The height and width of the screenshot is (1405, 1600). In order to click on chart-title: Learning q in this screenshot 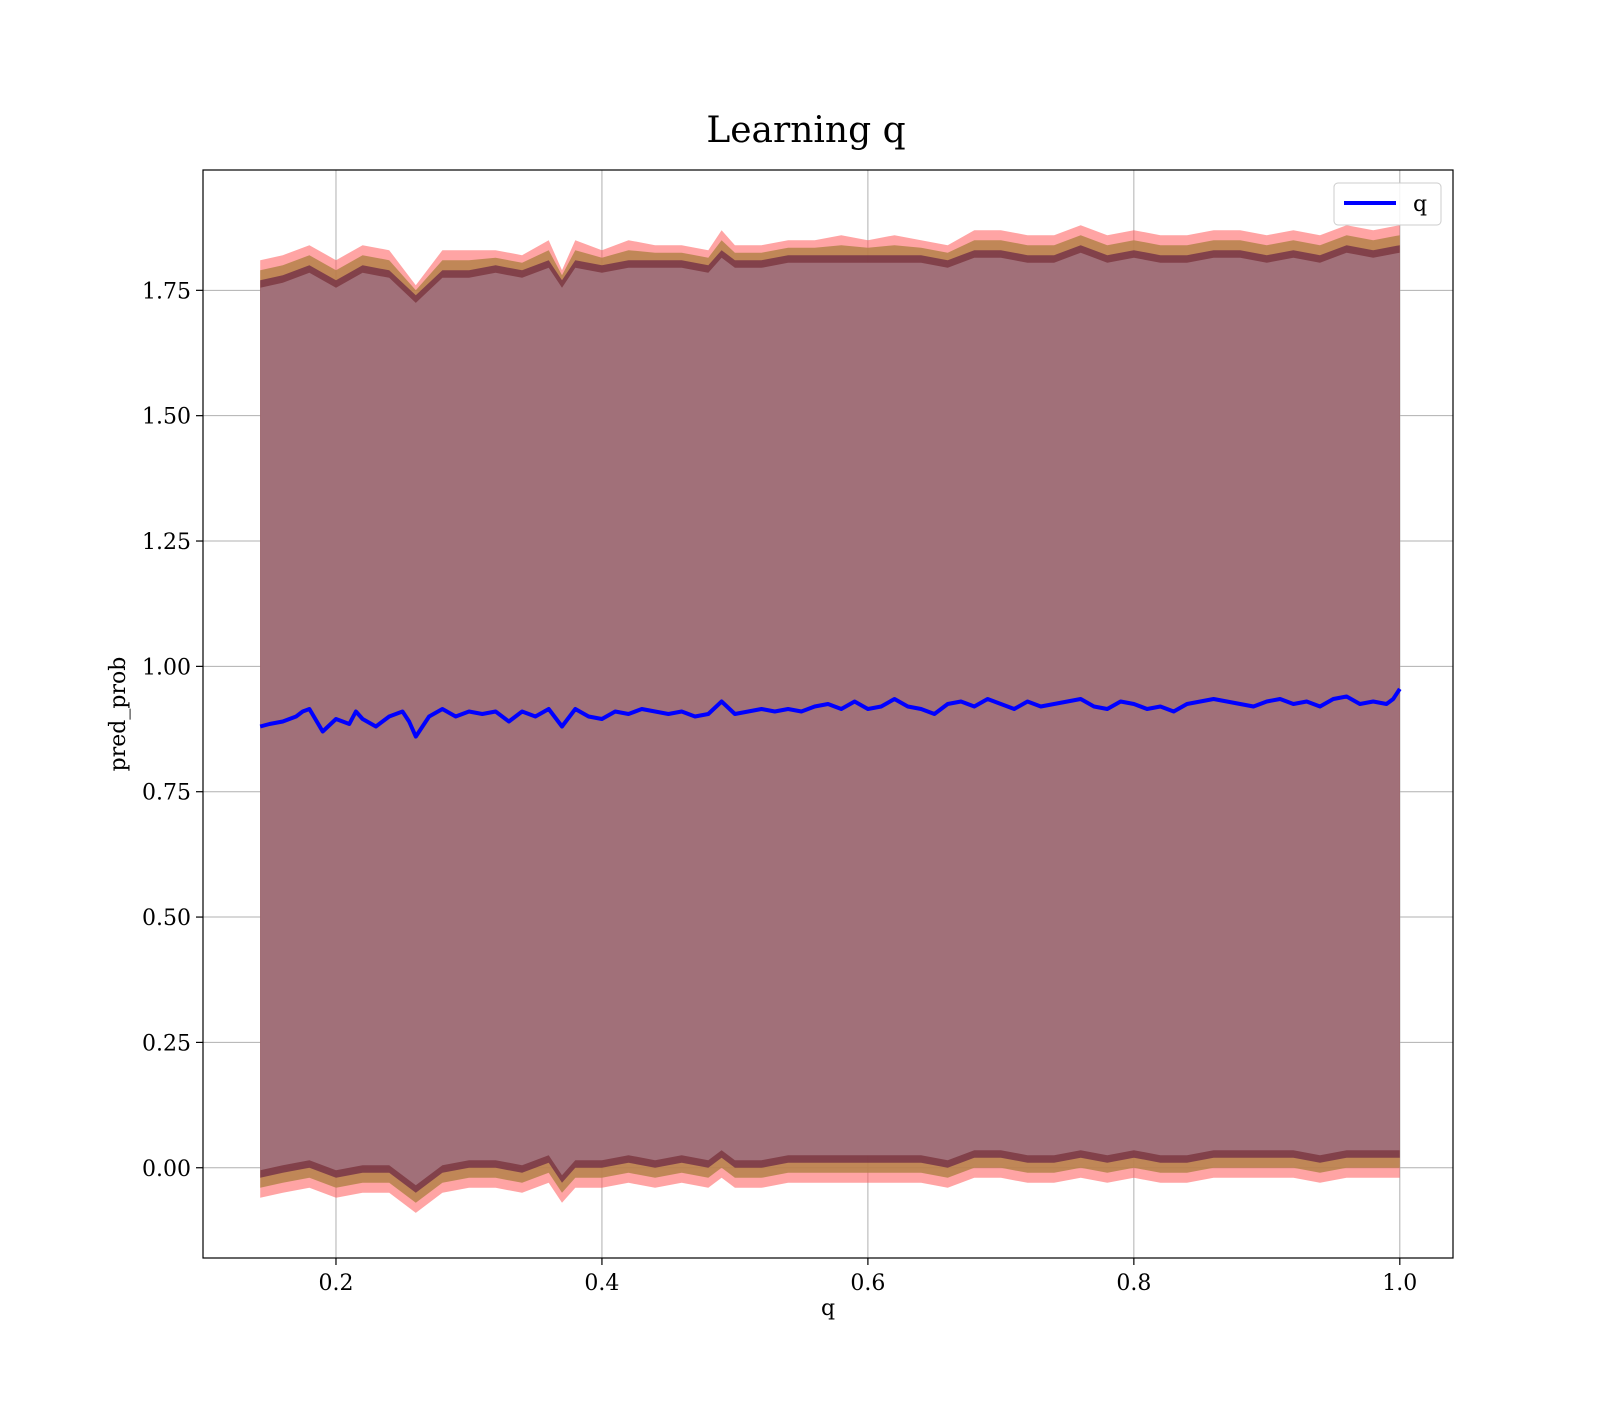, I will do `click(805, 130)`.